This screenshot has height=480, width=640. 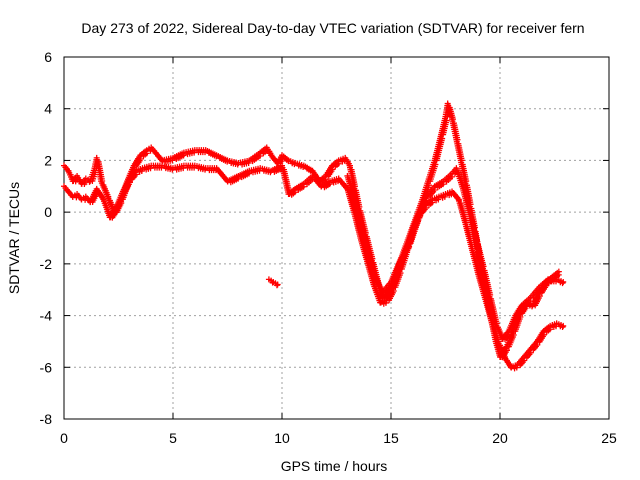 I want to click on x-tick-label: 0, so click(x=64, y=438).